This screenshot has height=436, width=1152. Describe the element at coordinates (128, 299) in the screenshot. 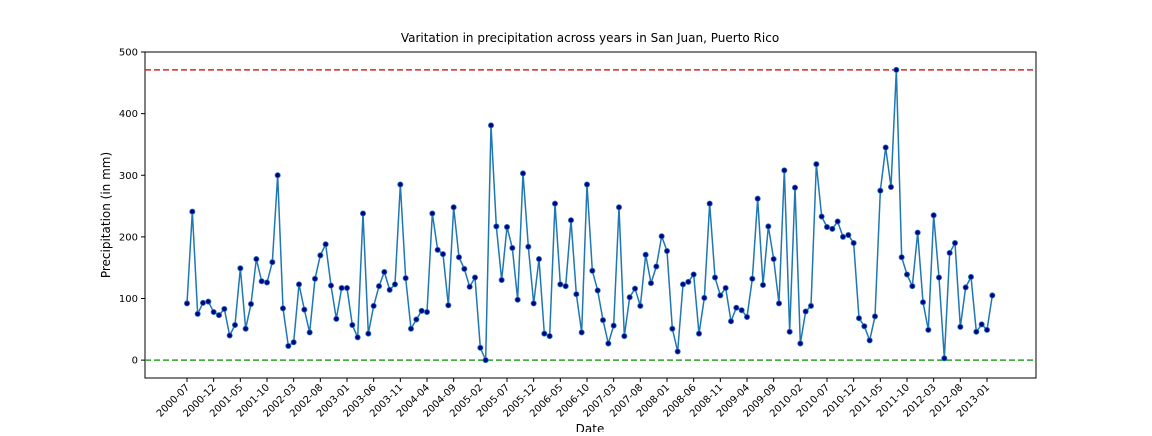

I see `y-tick-label: 100` at that location.